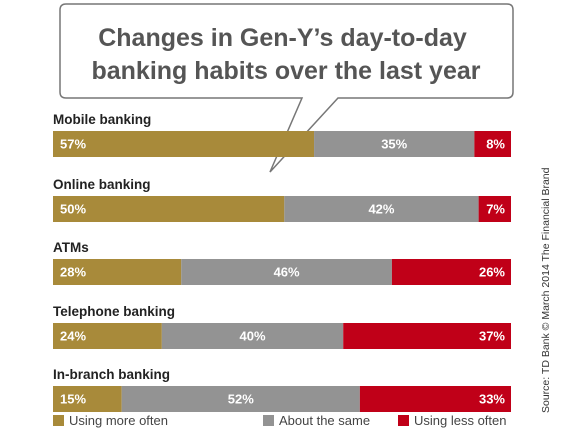  I want to click on bar-in-branch-banking-using-more-often, so click(87, 399).